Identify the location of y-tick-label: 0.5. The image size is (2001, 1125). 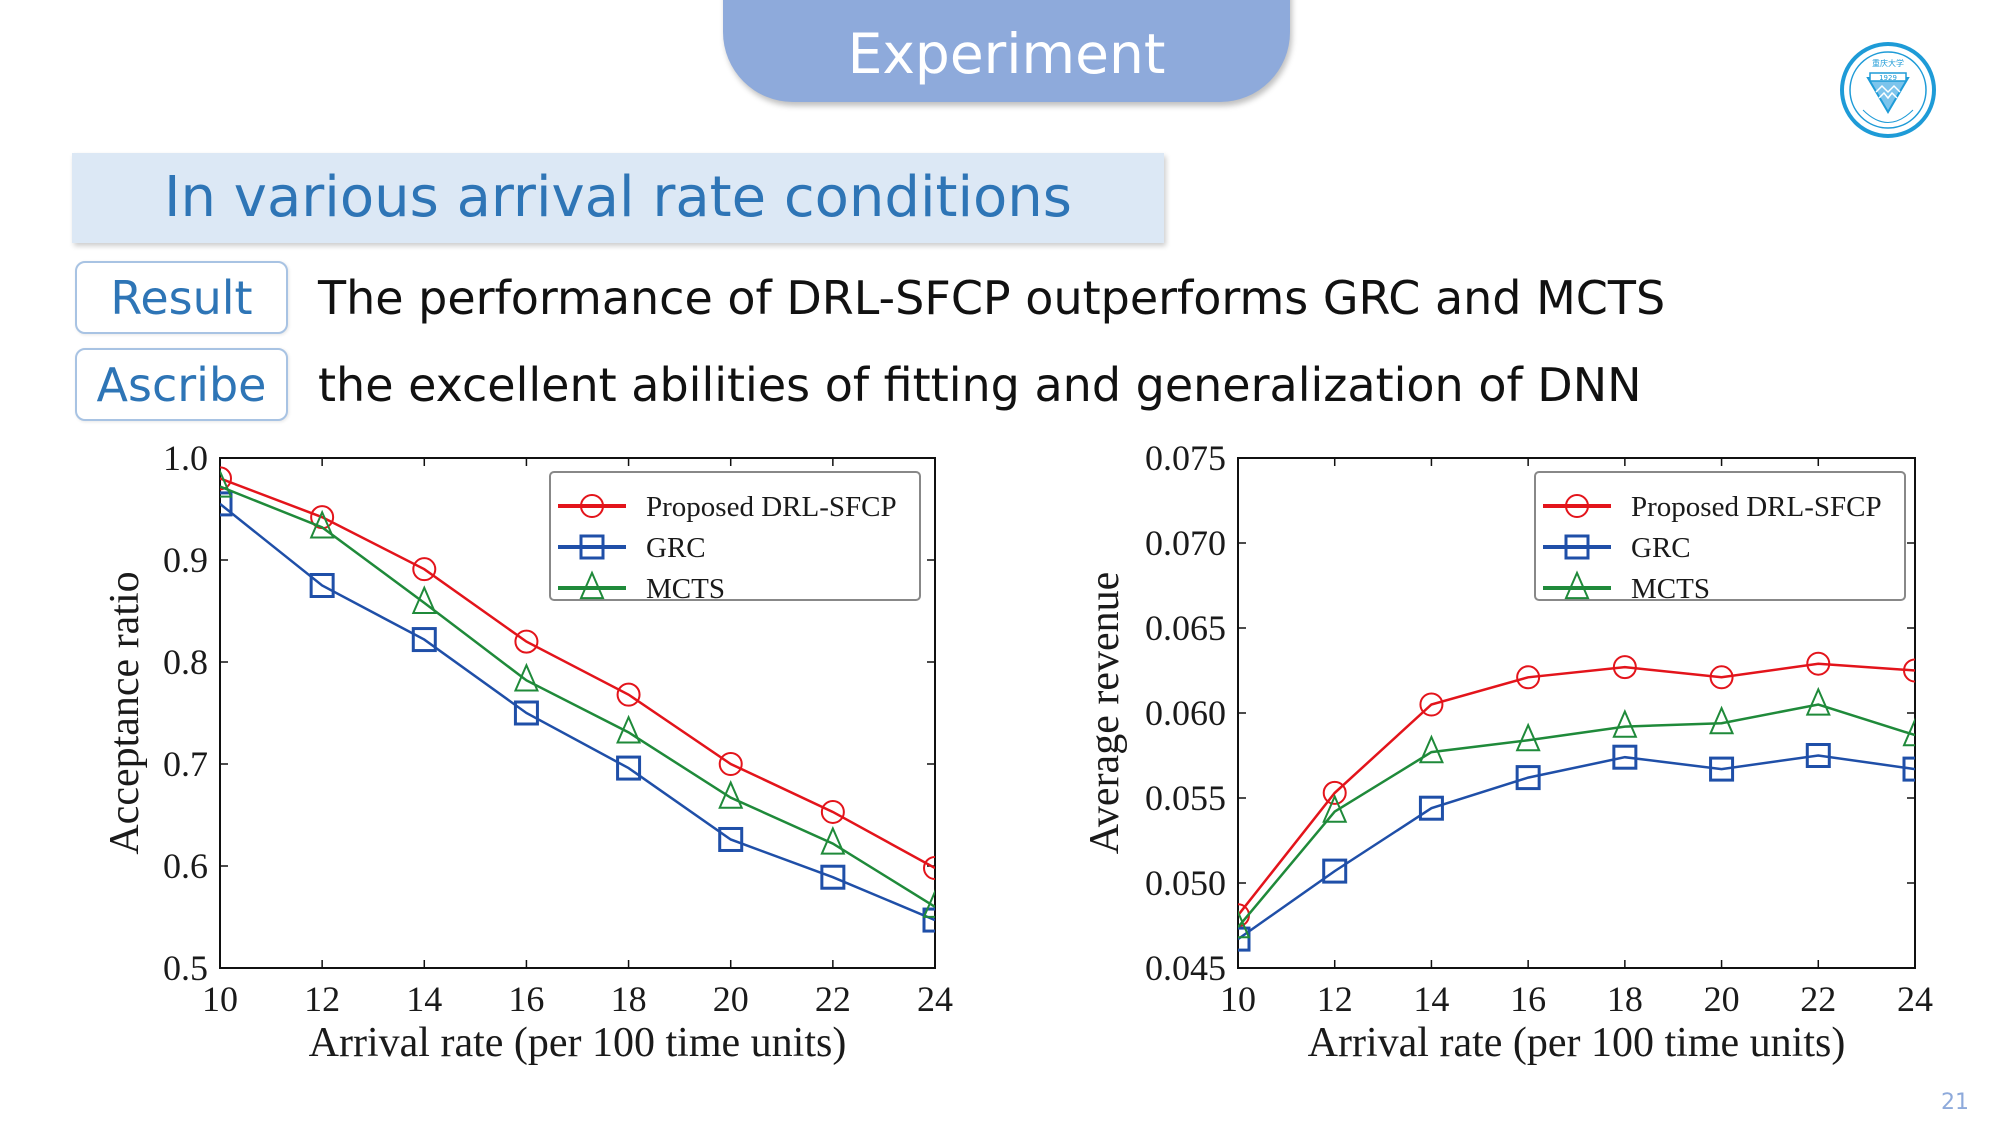
(185, 968).